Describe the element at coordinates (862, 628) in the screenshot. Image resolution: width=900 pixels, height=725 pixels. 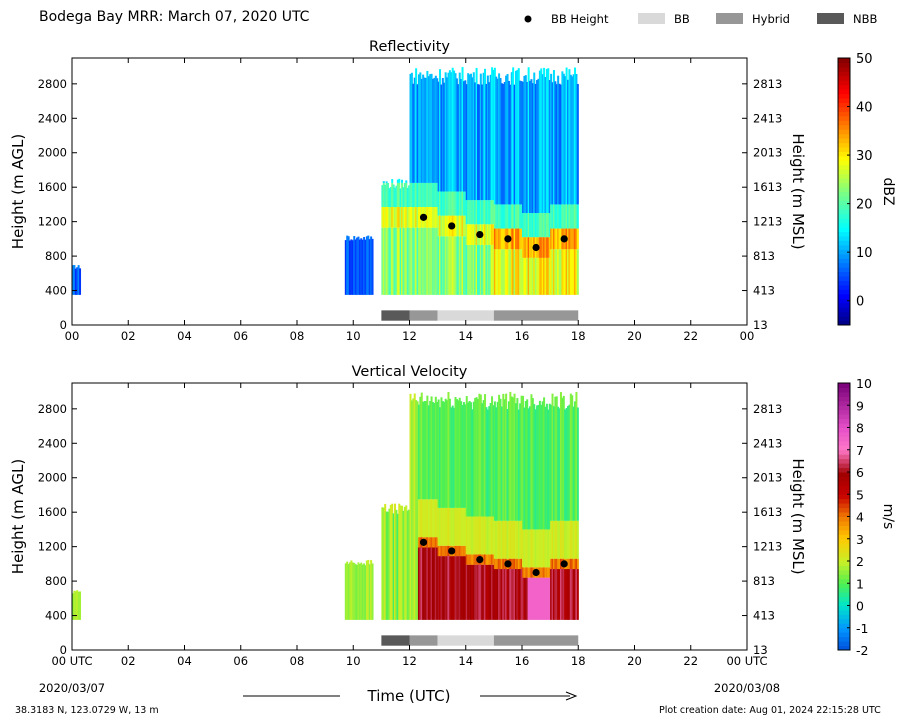
I see `colorbar-tick-label: -1` at that location.